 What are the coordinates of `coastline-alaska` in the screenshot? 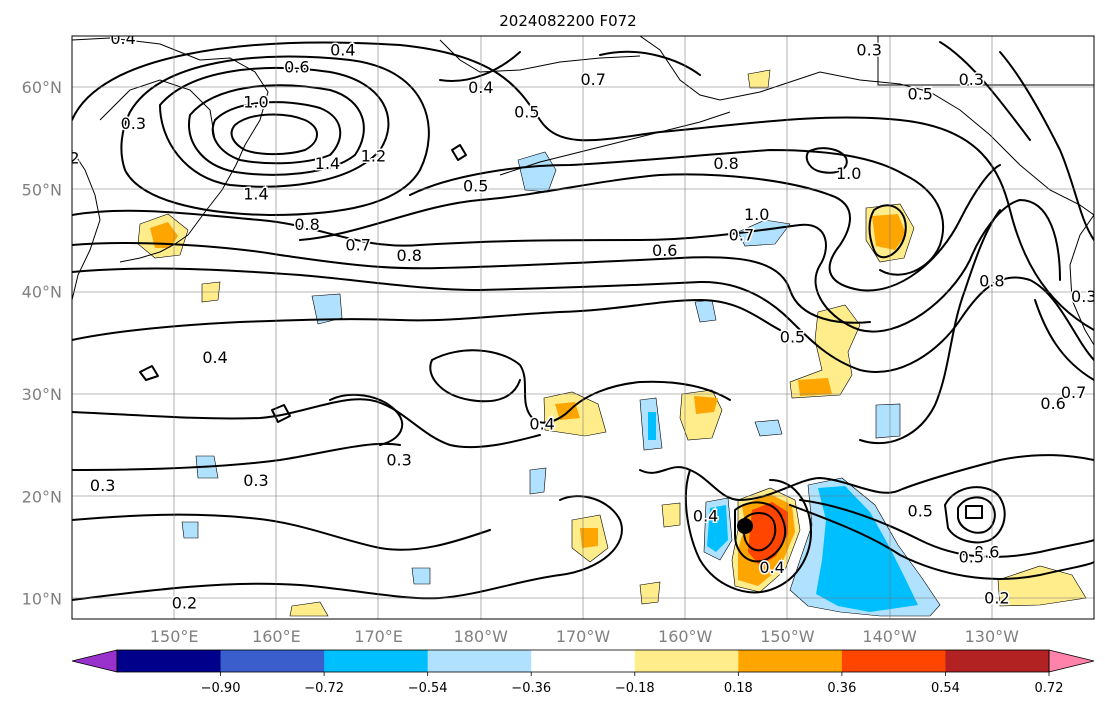 It's located at (866, 126).